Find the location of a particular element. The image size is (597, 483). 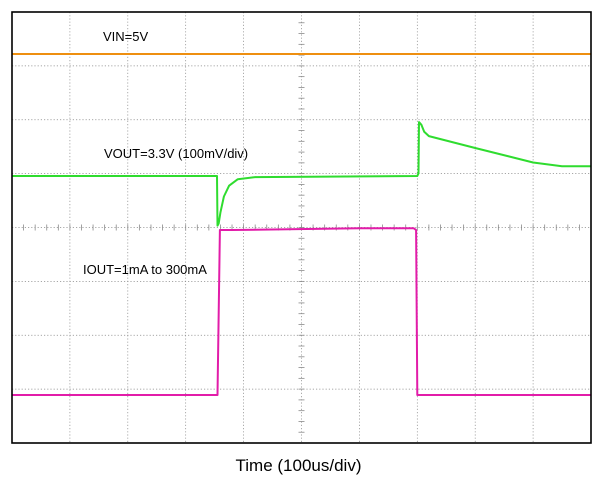

iout-label: IOUT=1mA to 300mA is located at coordinates (145, 269).